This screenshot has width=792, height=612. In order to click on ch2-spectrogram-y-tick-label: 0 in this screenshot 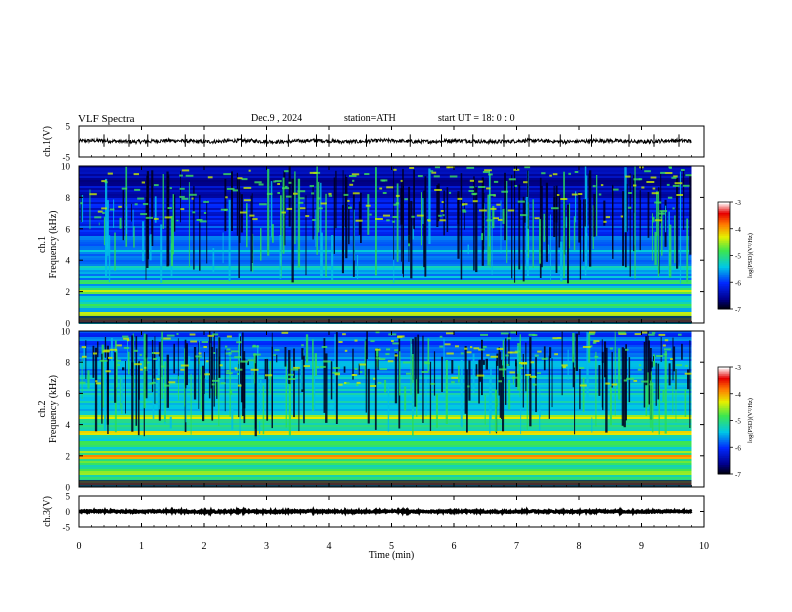, I will do `click(68, 488)`.